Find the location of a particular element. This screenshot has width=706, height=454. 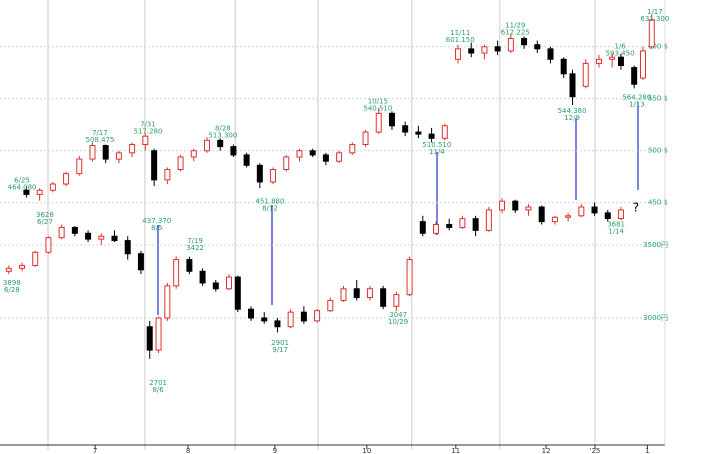

x-tick-label: 8 is located at coordinates (188, 450).